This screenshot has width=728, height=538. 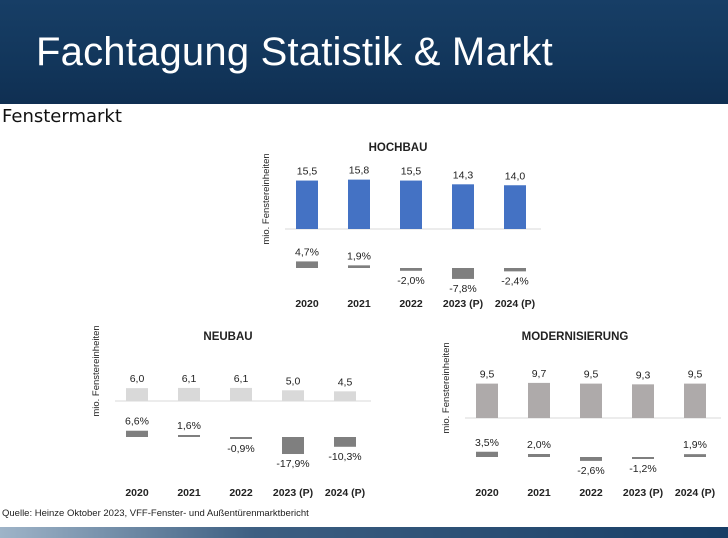 What do you see at coordinates (411, 304) in the screenshot?
I see `hochbau-category-label-2: 2022` at bounding box center [411, 304].